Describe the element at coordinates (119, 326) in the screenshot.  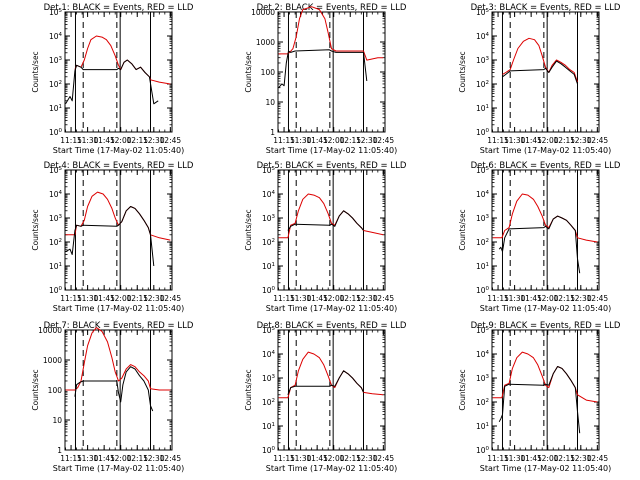
I see `panel-title: Det 7: BLACK = Events, RED = LLD` at that location.